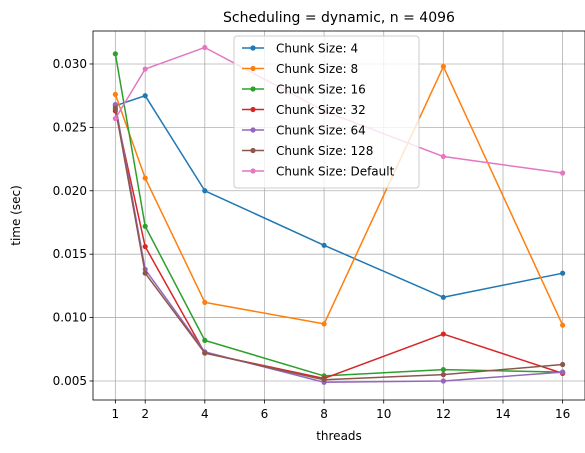 This screenshot has height=453, width=585. Describe the element at coordinates (321, 110) in the screenshot. I see `legend-label: Chunk Size: 32` at that location.